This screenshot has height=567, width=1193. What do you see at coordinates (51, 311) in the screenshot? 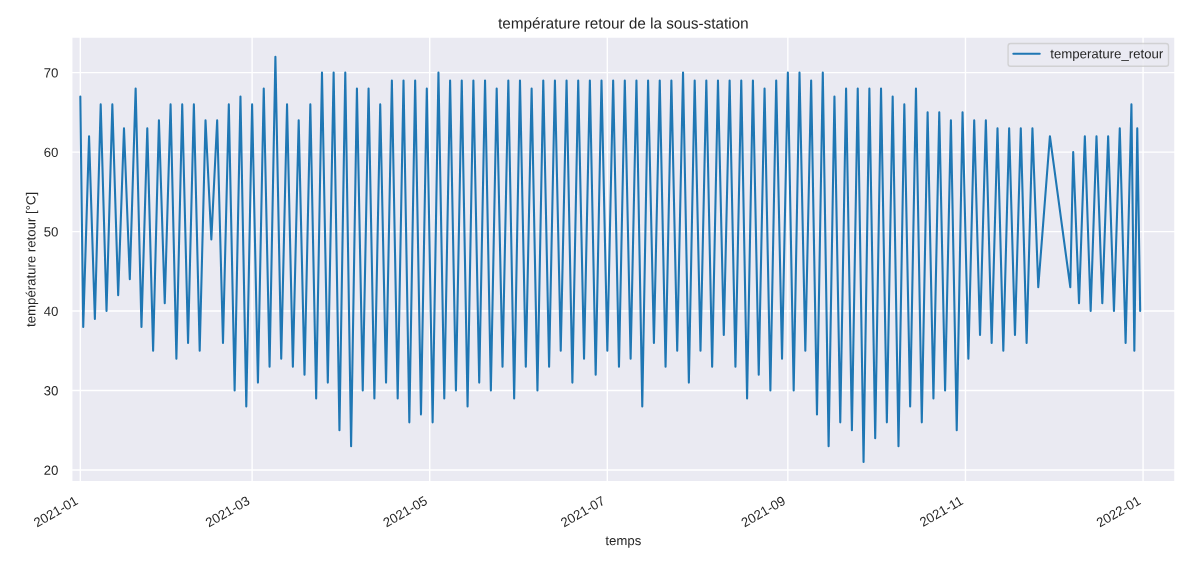
I see `y-tick-label: 40` at bounding box center [51, 311].